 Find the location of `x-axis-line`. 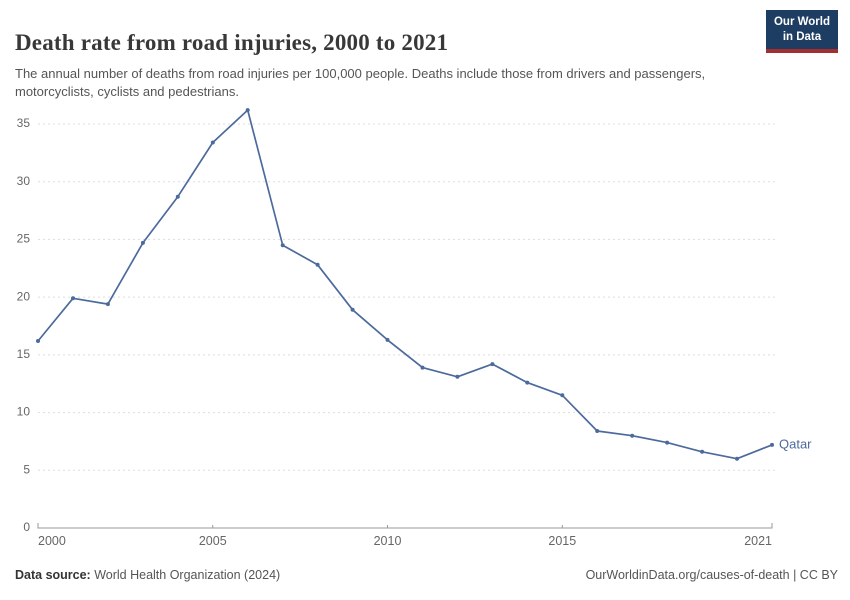

x-axis-line is located at coordinates (405, 526).